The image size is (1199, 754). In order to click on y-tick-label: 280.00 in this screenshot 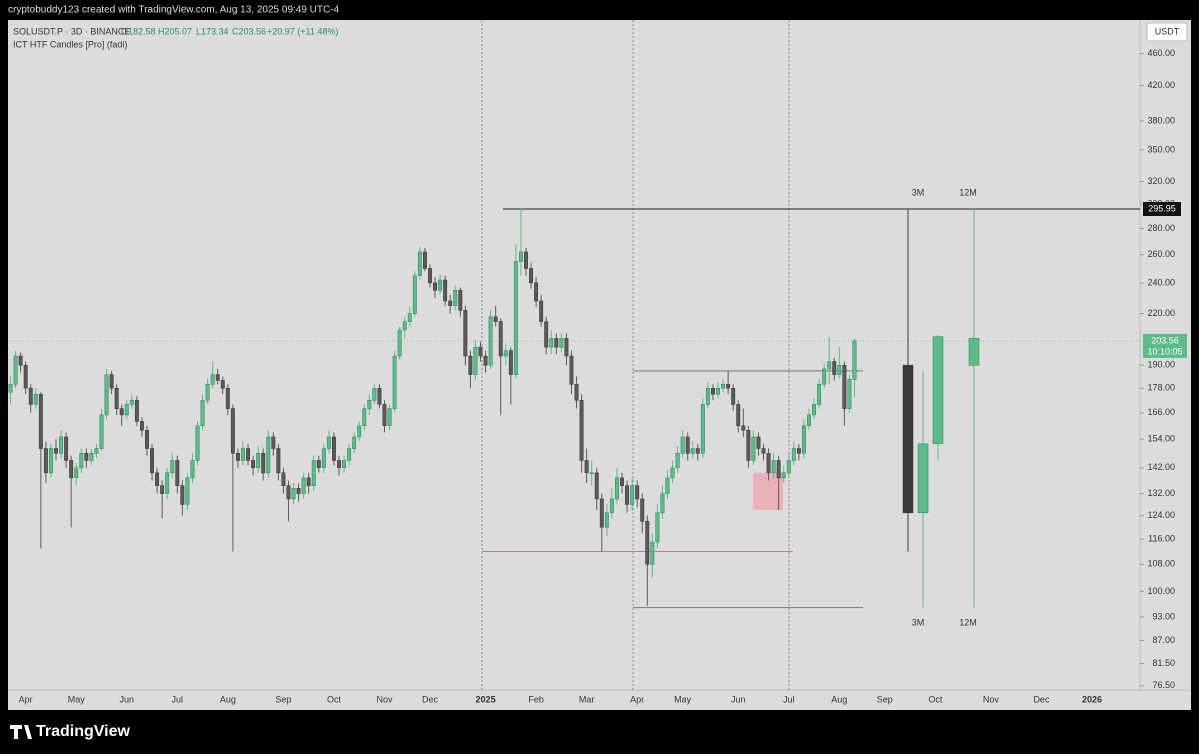, I will do `click(1161, 228)`.